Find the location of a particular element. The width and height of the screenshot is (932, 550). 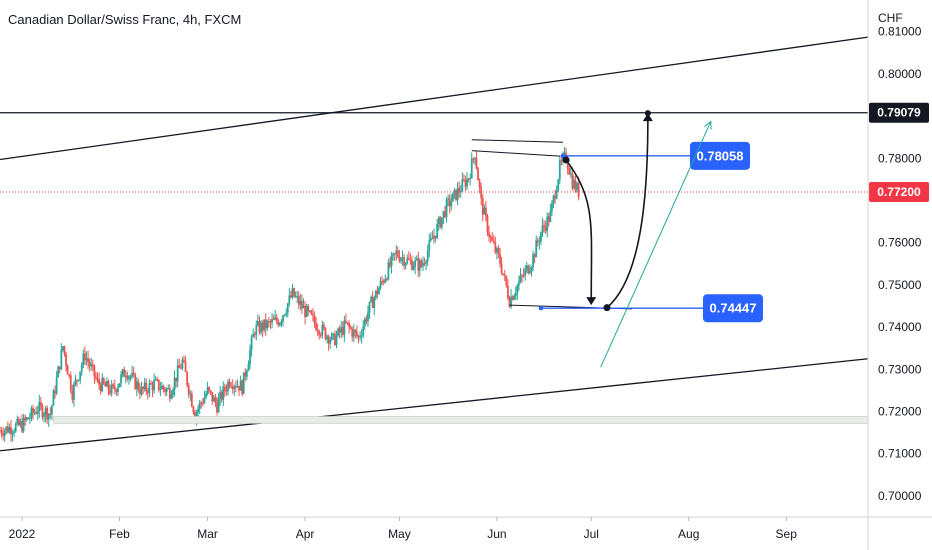

time-axis-ticks: 2022 Feb Mar Apr May Jun Jul Aug Sep is located at coordinates (403, 529).